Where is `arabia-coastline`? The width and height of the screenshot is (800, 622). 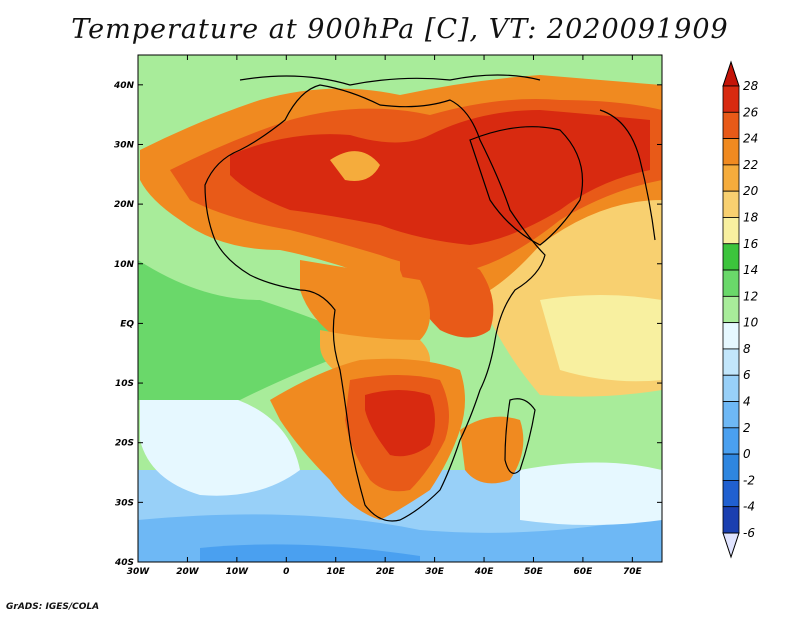
arabia-coastline is located at coordinates (526, 186).